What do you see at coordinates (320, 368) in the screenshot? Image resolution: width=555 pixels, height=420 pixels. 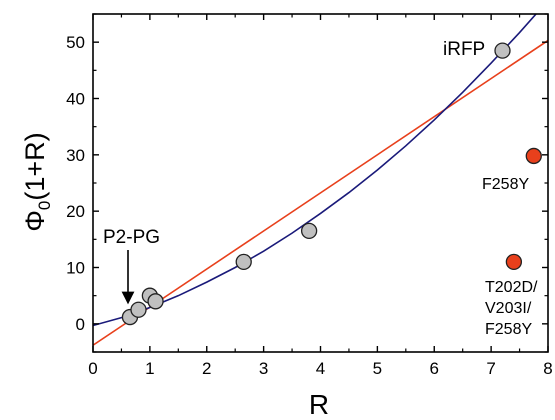 I see `x-tick-label: 4` at bounding box center [320, 368].